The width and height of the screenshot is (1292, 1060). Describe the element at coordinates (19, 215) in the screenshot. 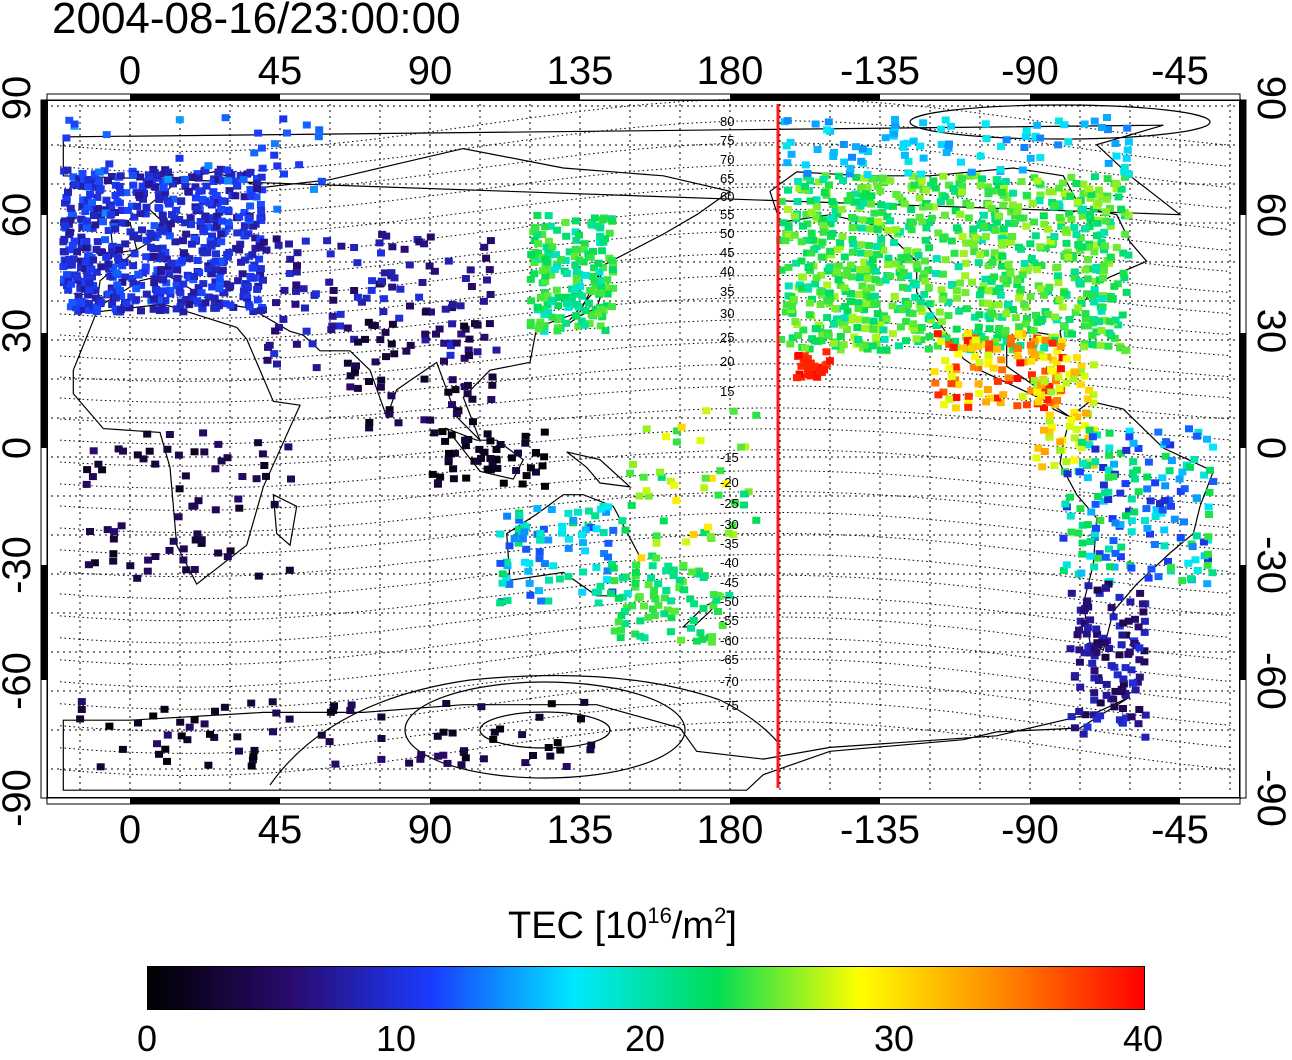

I see `left-latitude-tick-label: 60` at that location.